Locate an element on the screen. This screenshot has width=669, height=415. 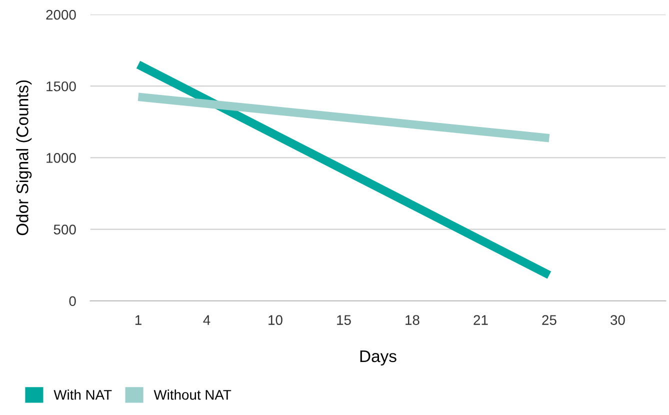
x-tick-label: 25 is located at coordinates (549, 320).